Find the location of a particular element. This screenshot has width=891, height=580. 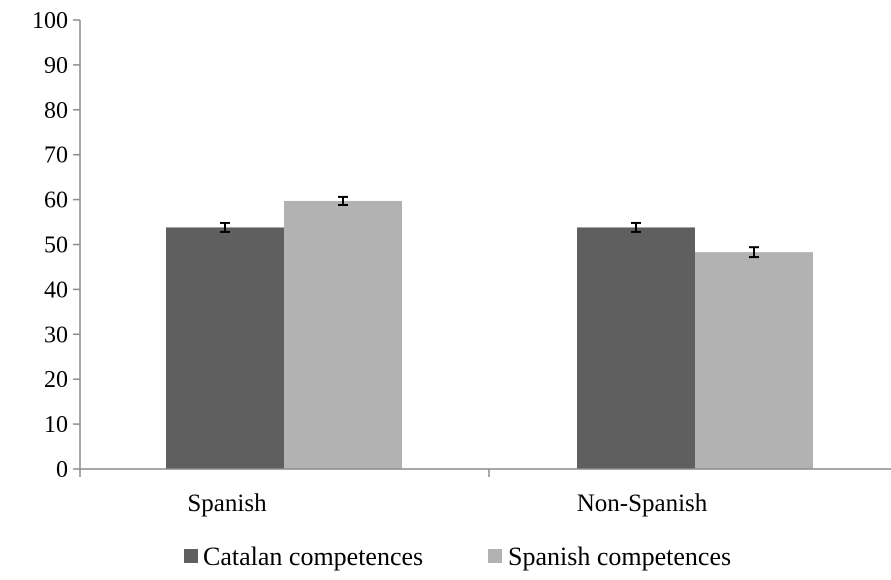

bar-spanish-spanish is located at coordinates (343, 334).